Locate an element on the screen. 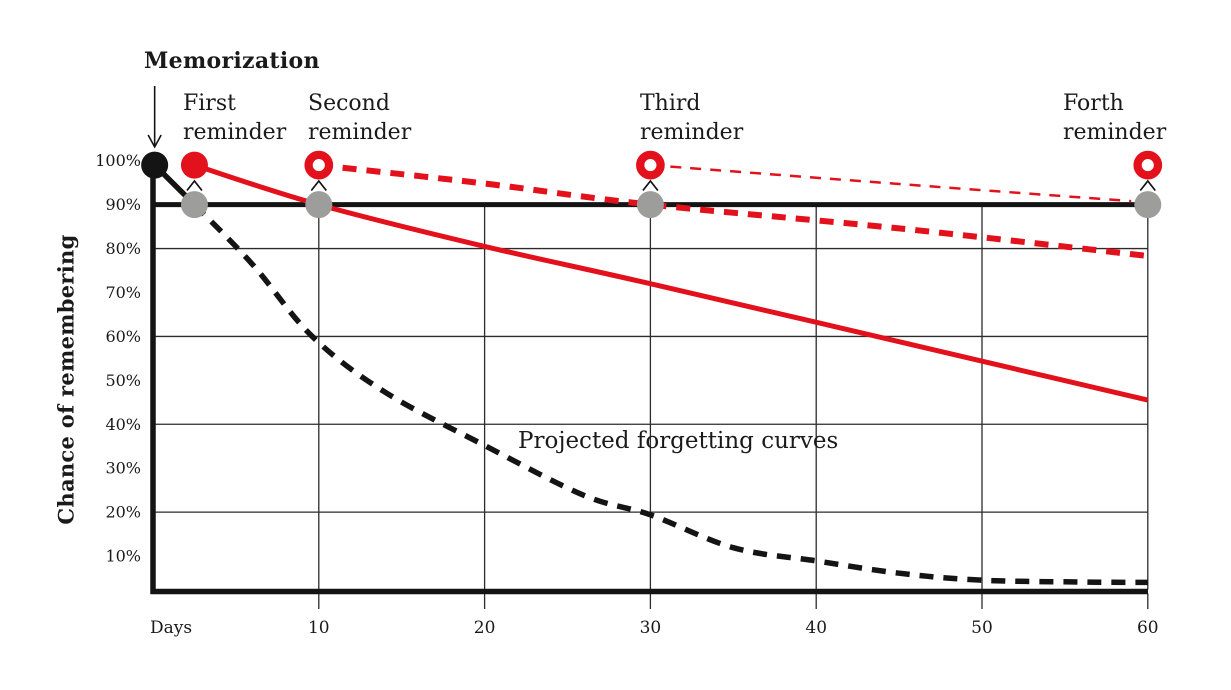 The width and height of the screenshot is (1231, 690). fourth-reminder-label-line1: Forth is located at coordinates (1093, 103).